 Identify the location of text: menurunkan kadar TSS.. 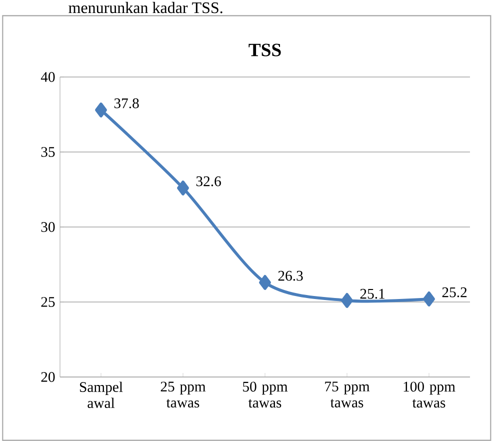
(145, 8).